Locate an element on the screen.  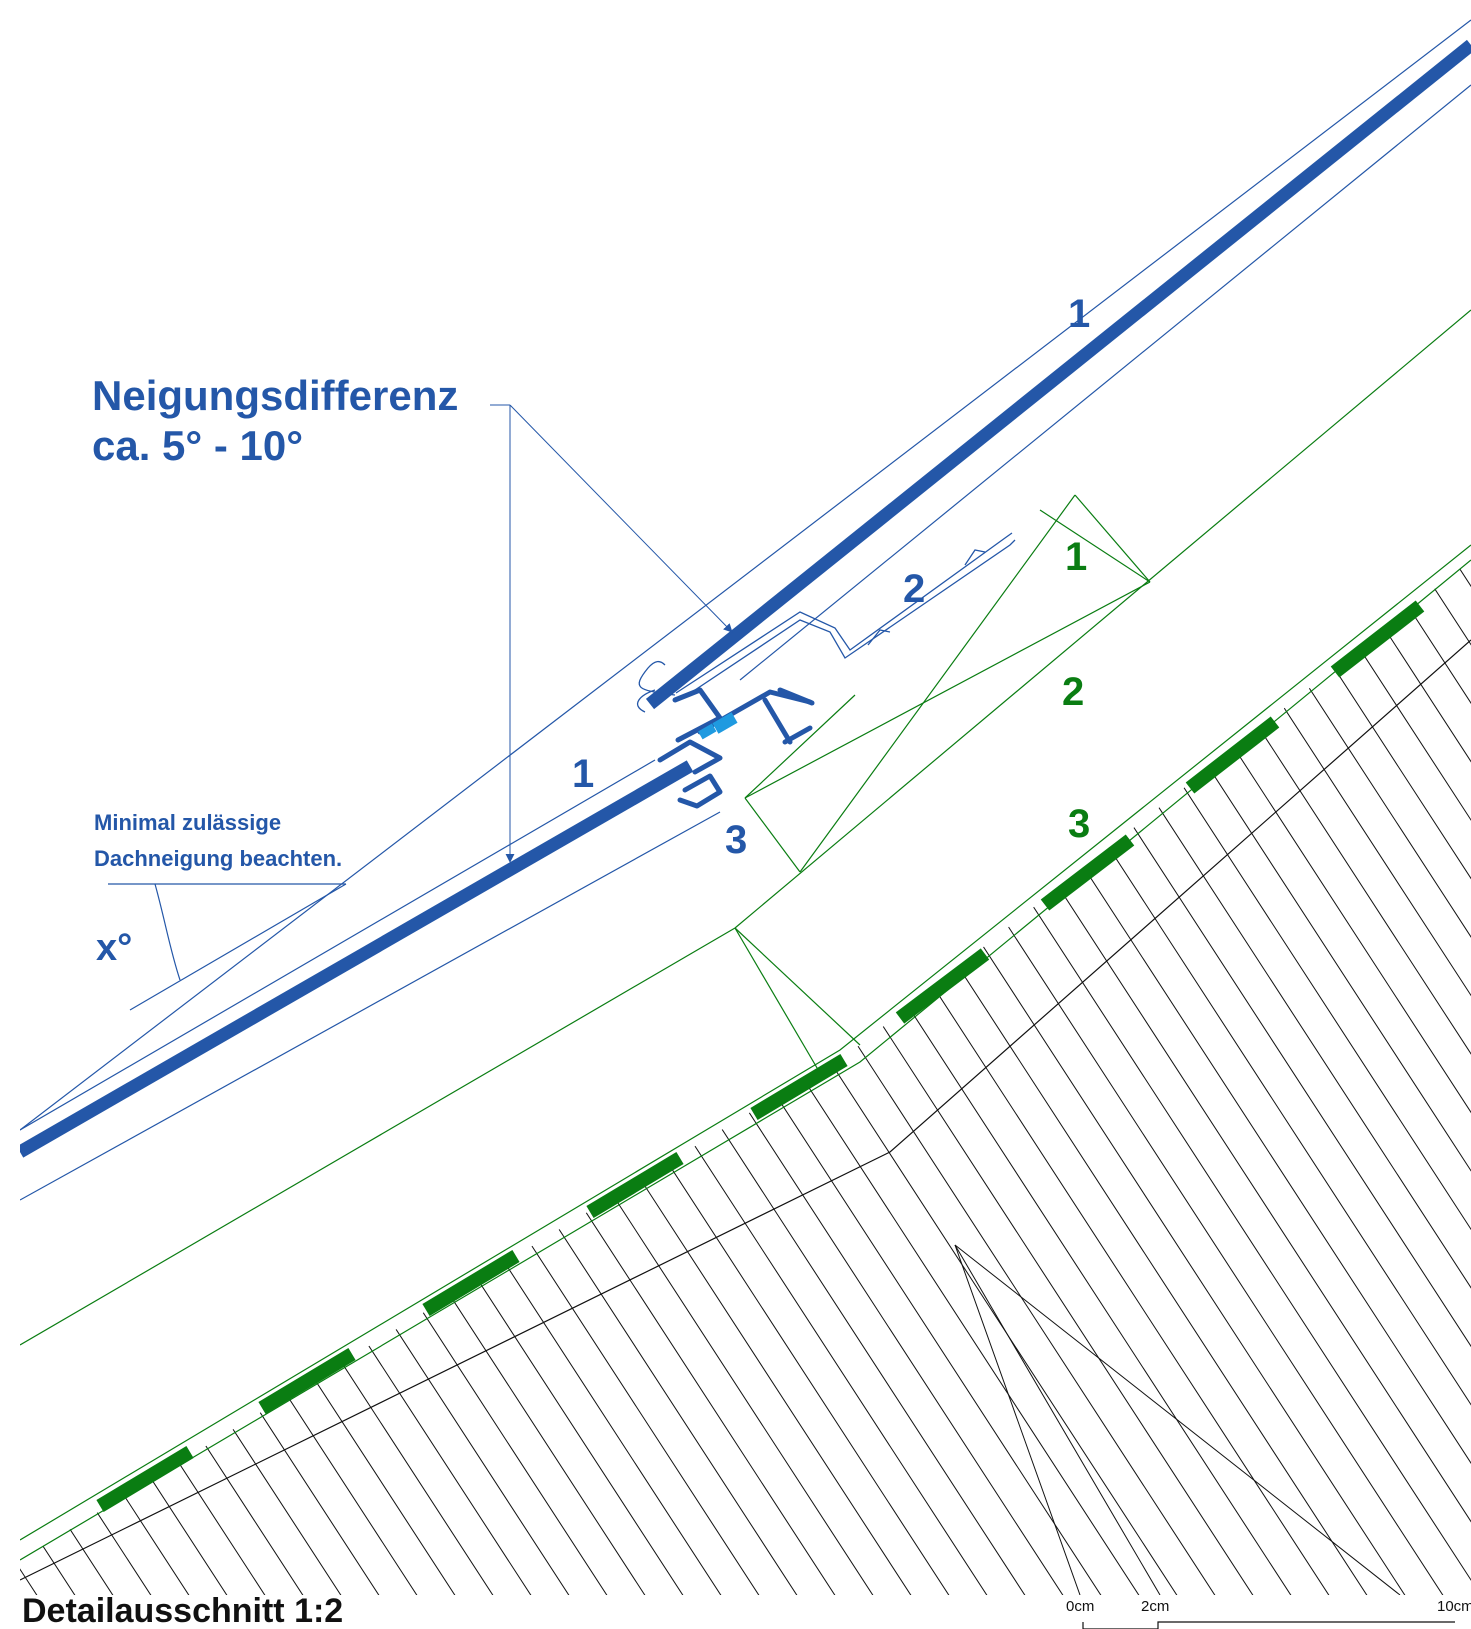
green-number-3: 3 is located at coordinates (1079, 824).